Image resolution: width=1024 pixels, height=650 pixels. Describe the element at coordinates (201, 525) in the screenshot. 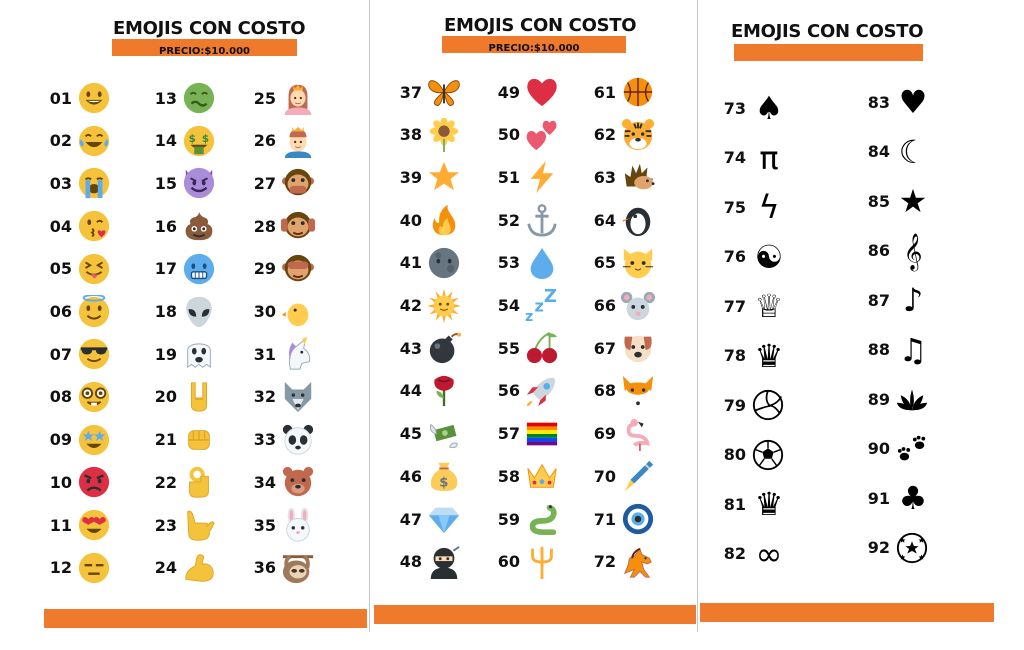

I see `call-me-hand-icon` at that location.